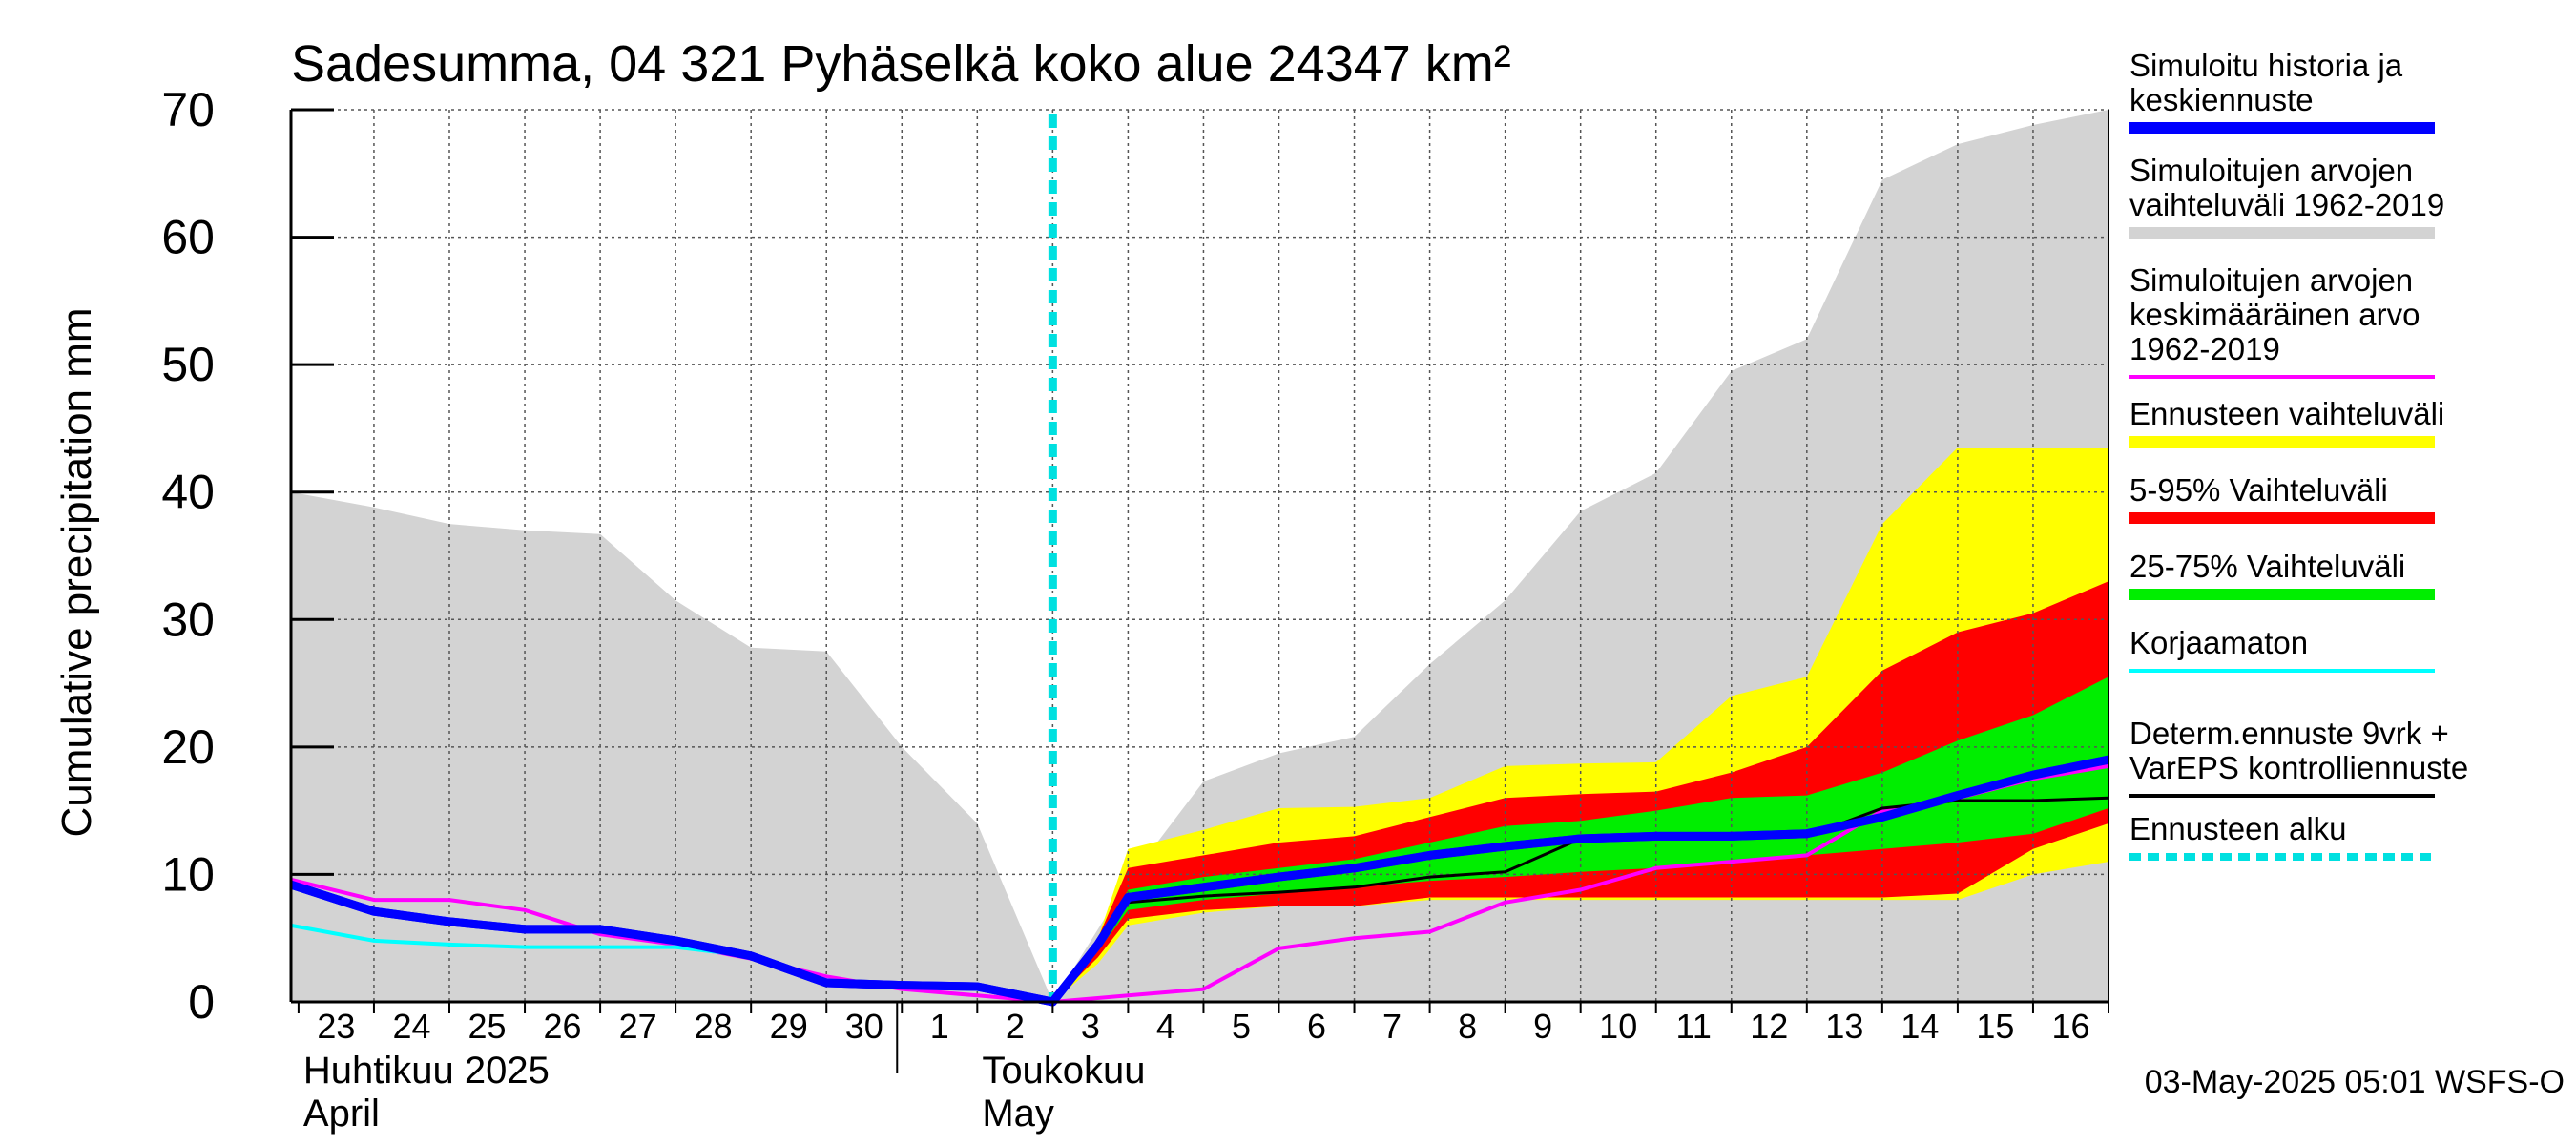  What do you see at coordinates (336, 1026) in the screenshot?
I see `x-tick-label: 23` at bounding box center [336, 1026].